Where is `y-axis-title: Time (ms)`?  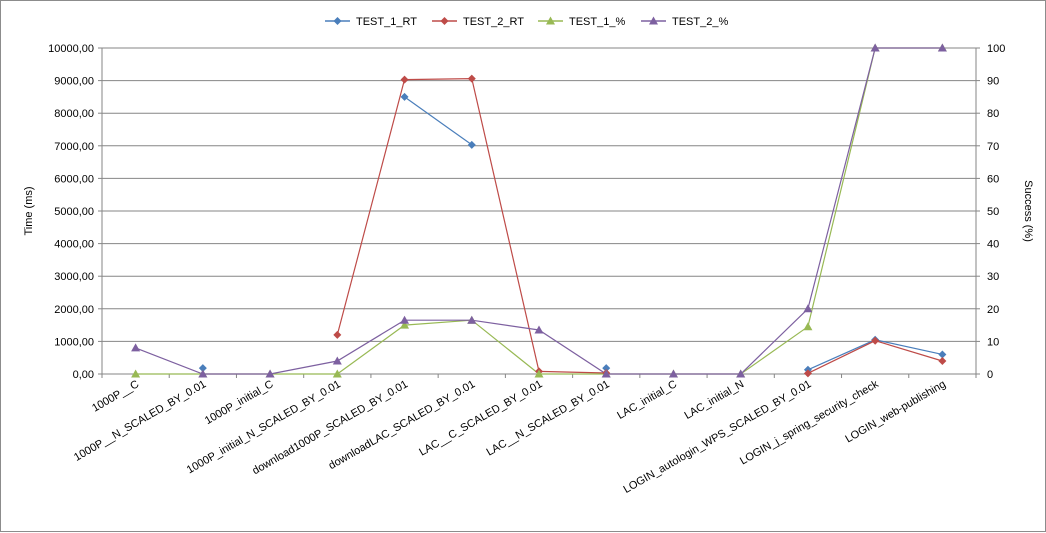 y-axis-title: Time (ms) is located at coordinates (29, 210).